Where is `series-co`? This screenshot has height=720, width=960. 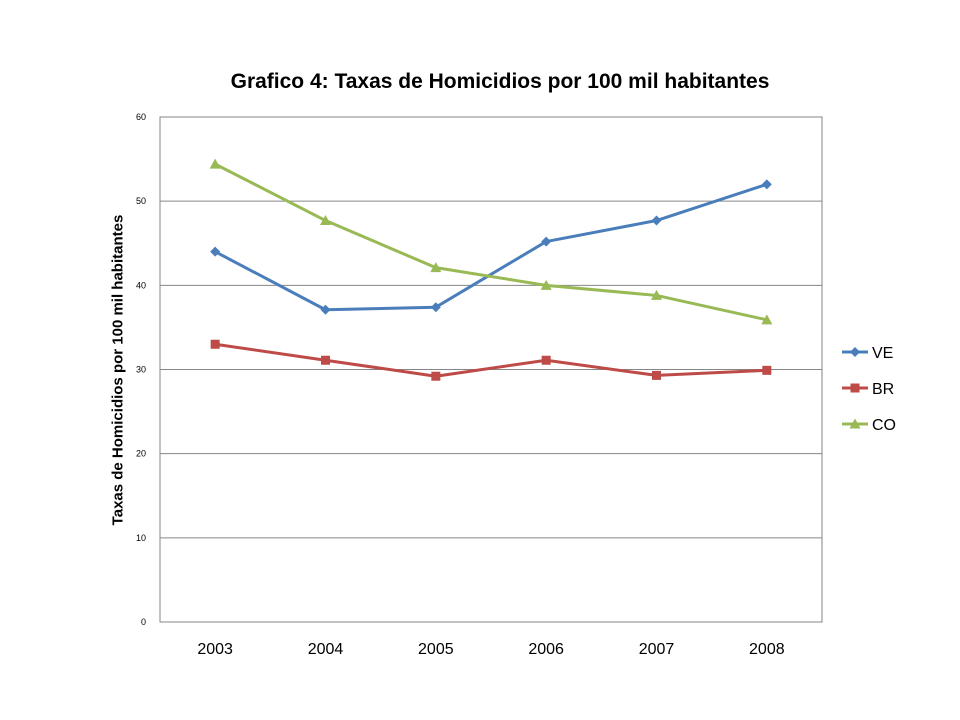 series-co is located at coordinates (491, 241).